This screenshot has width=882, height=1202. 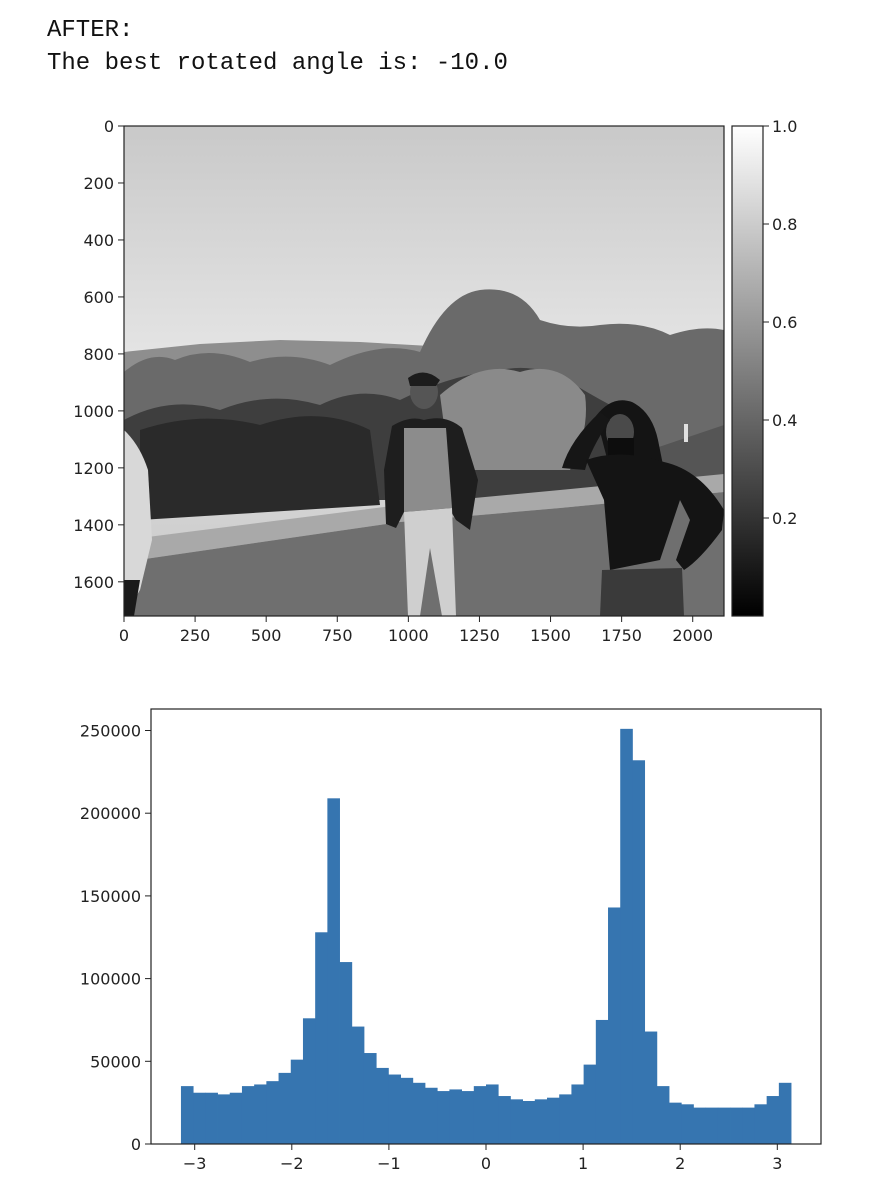 What do you see at coordinates (93, 411) in the screenshot?
I see `image-y-tick-label: 1000` at bounding box center [93, 411].